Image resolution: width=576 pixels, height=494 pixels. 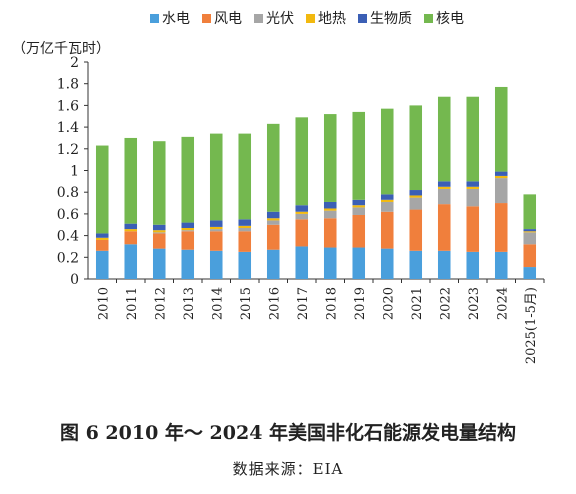 I want to click on y-tick-label: 1, so click(x=74, y=172).